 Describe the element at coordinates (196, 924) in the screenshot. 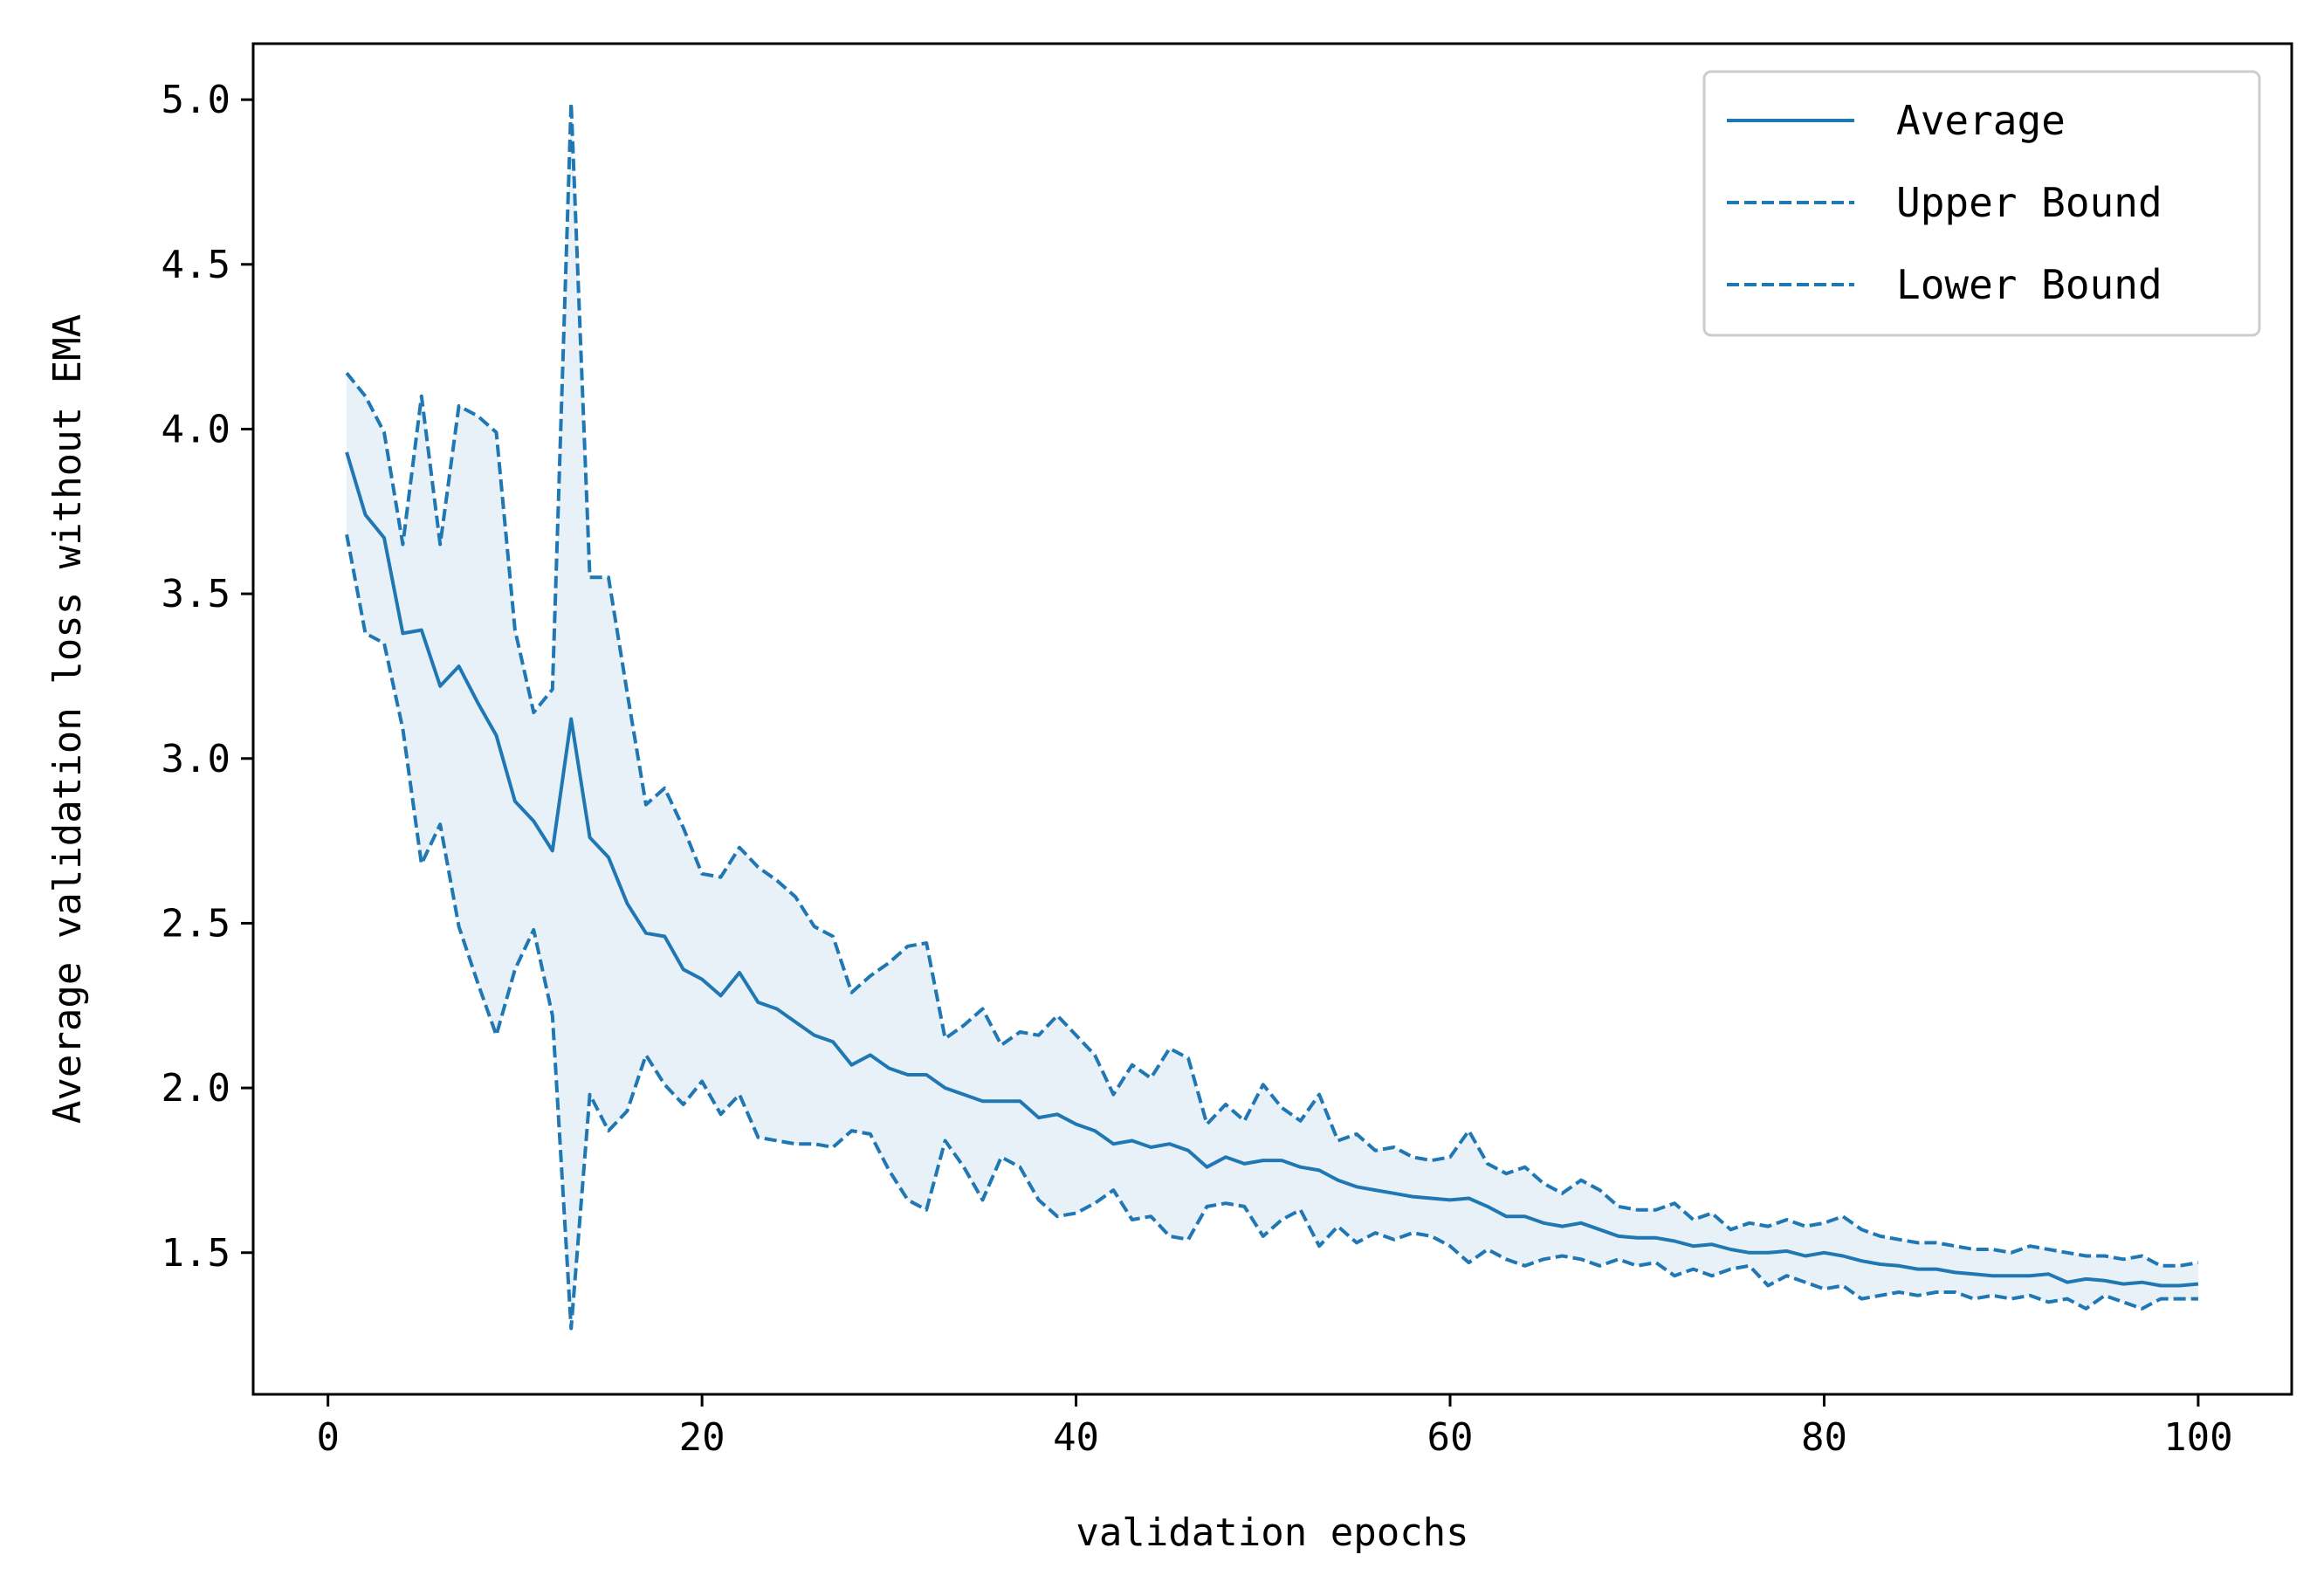

I see `y-tick-label: 2.5` at that location.